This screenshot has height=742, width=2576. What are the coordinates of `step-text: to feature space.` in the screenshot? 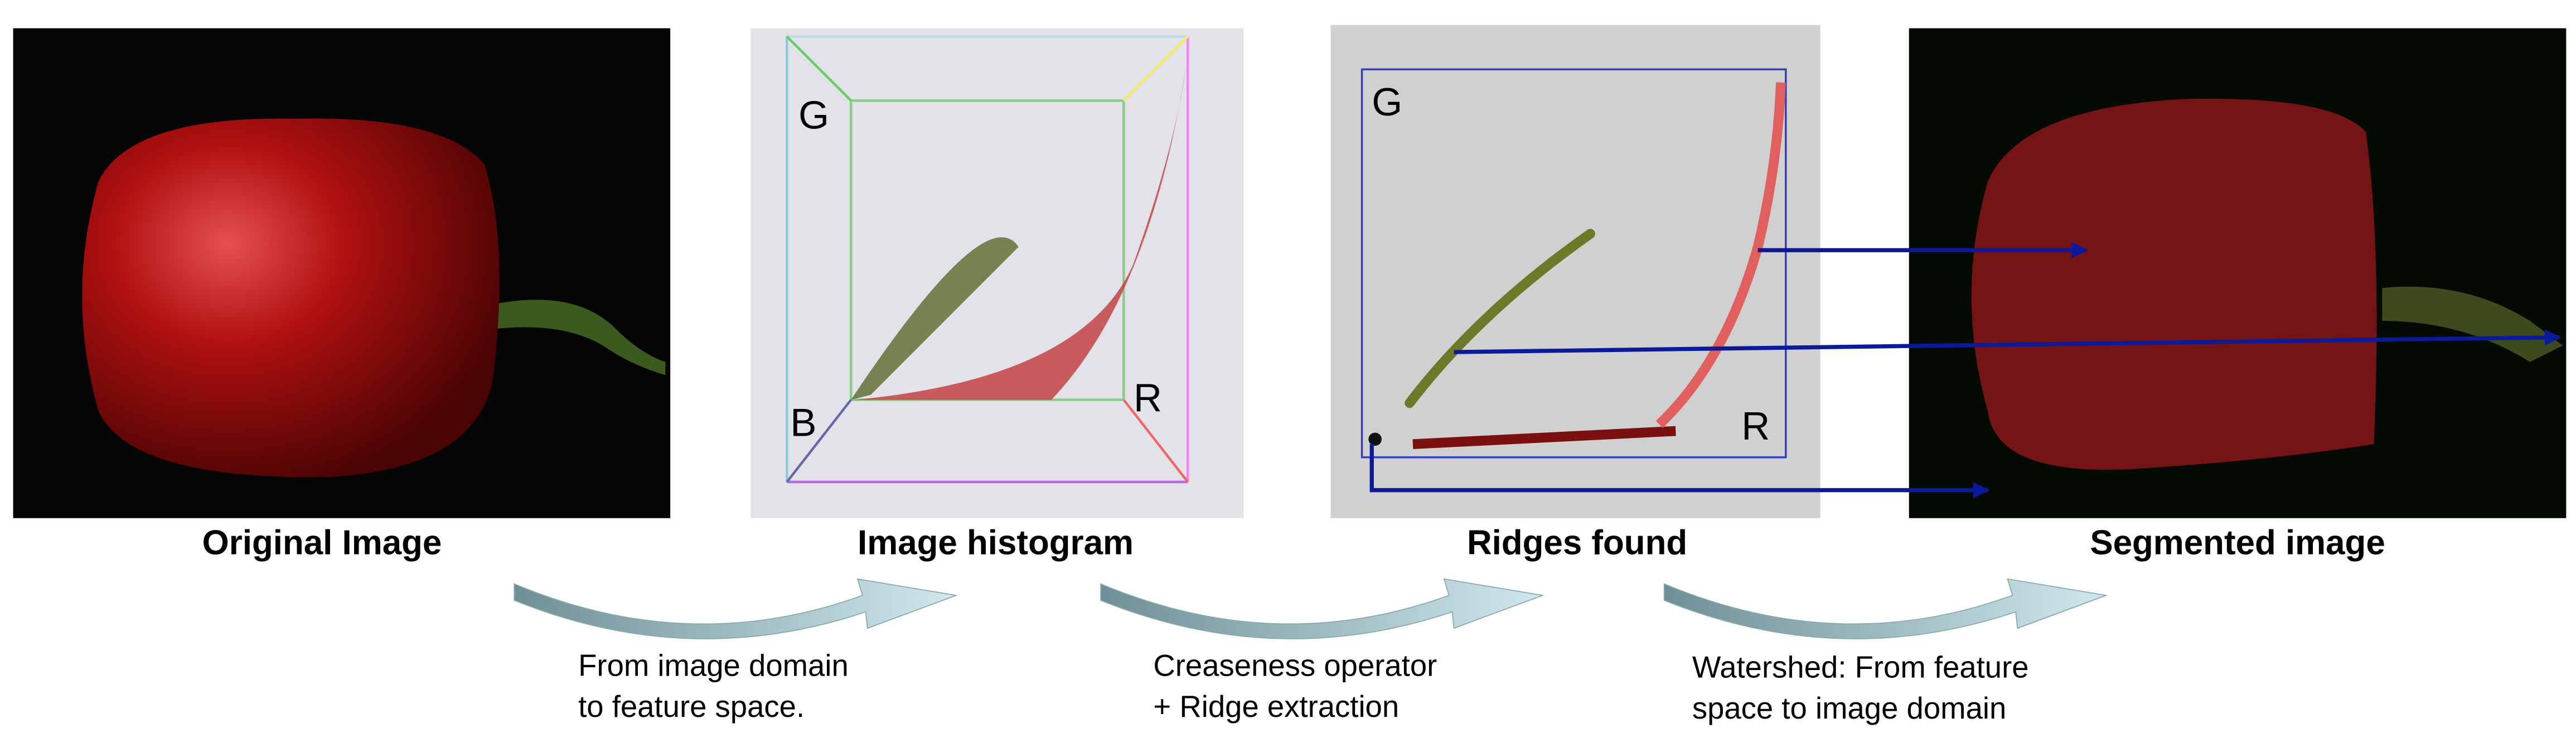 It's located at (691, 707).